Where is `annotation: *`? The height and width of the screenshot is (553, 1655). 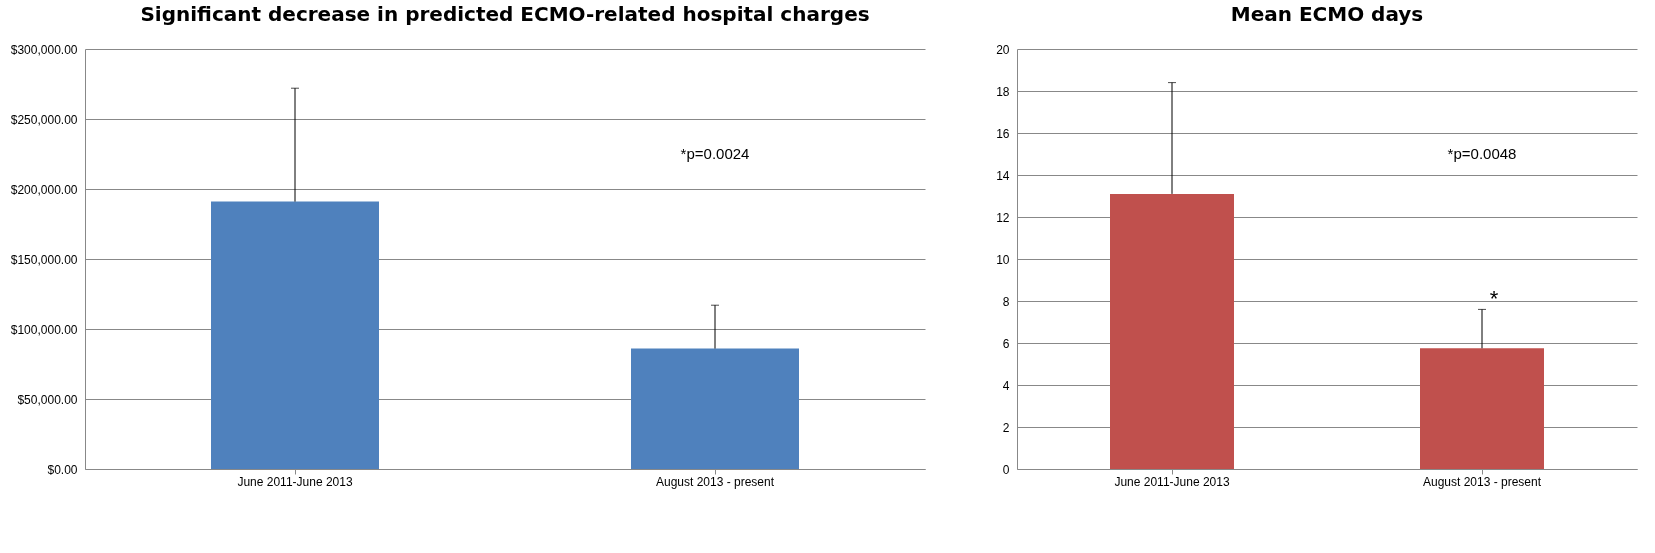
annotation: * is located at coordinates (1494, 299).